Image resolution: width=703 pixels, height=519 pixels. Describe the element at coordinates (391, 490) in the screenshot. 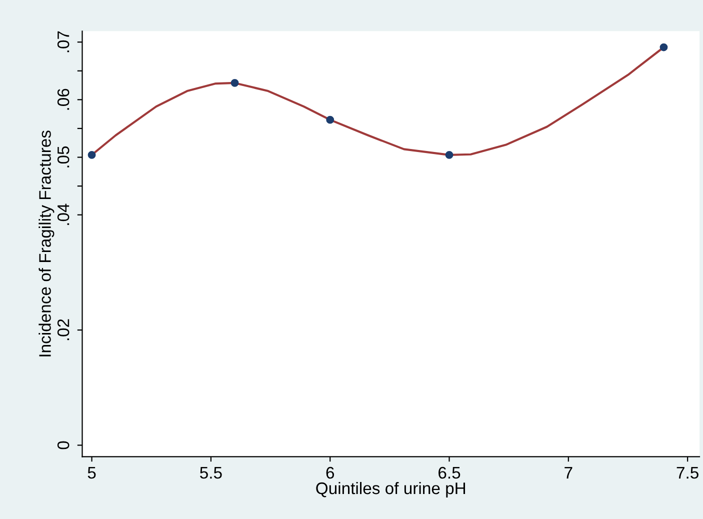

I see `x-axis-title: Quintiles of urine pH` at that location.